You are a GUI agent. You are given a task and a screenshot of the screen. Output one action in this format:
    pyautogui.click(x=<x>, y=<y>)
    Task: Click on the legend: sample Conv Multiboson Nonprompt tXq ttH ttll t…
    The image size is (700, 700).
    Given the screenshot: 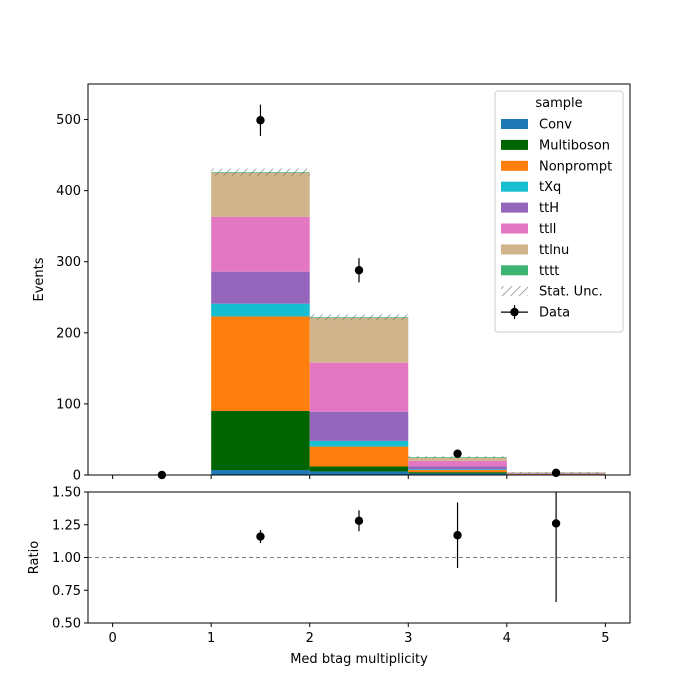 What is the action you would take?
    pyautogui.click(x=559, y=211)
    